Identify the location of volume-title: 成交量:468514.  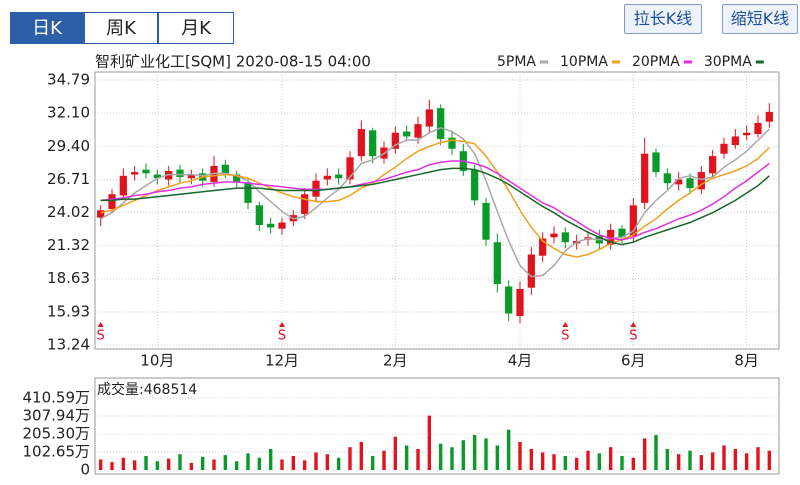
(147, 389).